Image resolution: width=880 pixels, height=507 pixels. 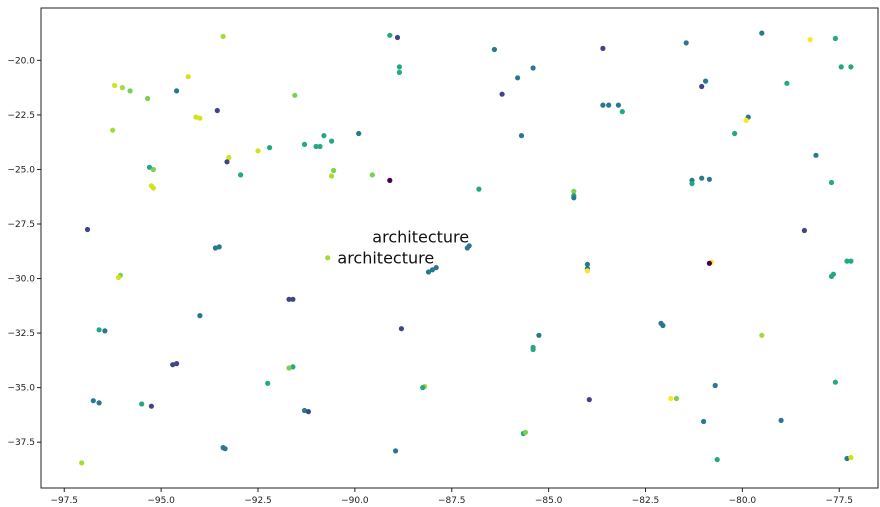 I want to click on x-tick-label: −95.0, so click(x=161, y=501).